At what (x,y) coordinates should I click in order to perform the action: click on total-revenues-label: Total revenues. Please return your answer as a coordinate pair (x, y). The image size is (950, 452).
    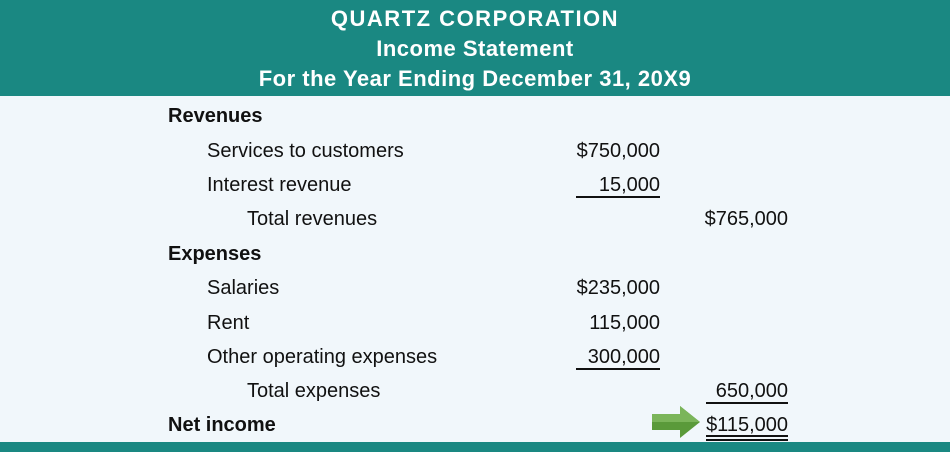
    Looking at the image, I should click on (312, 219).